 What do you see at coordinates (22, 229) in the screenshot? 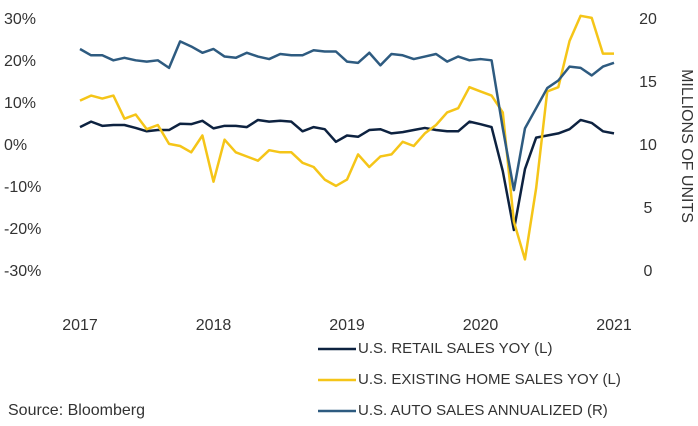
I see `y-tick-label: -20%` at bounding box center [22, 229].